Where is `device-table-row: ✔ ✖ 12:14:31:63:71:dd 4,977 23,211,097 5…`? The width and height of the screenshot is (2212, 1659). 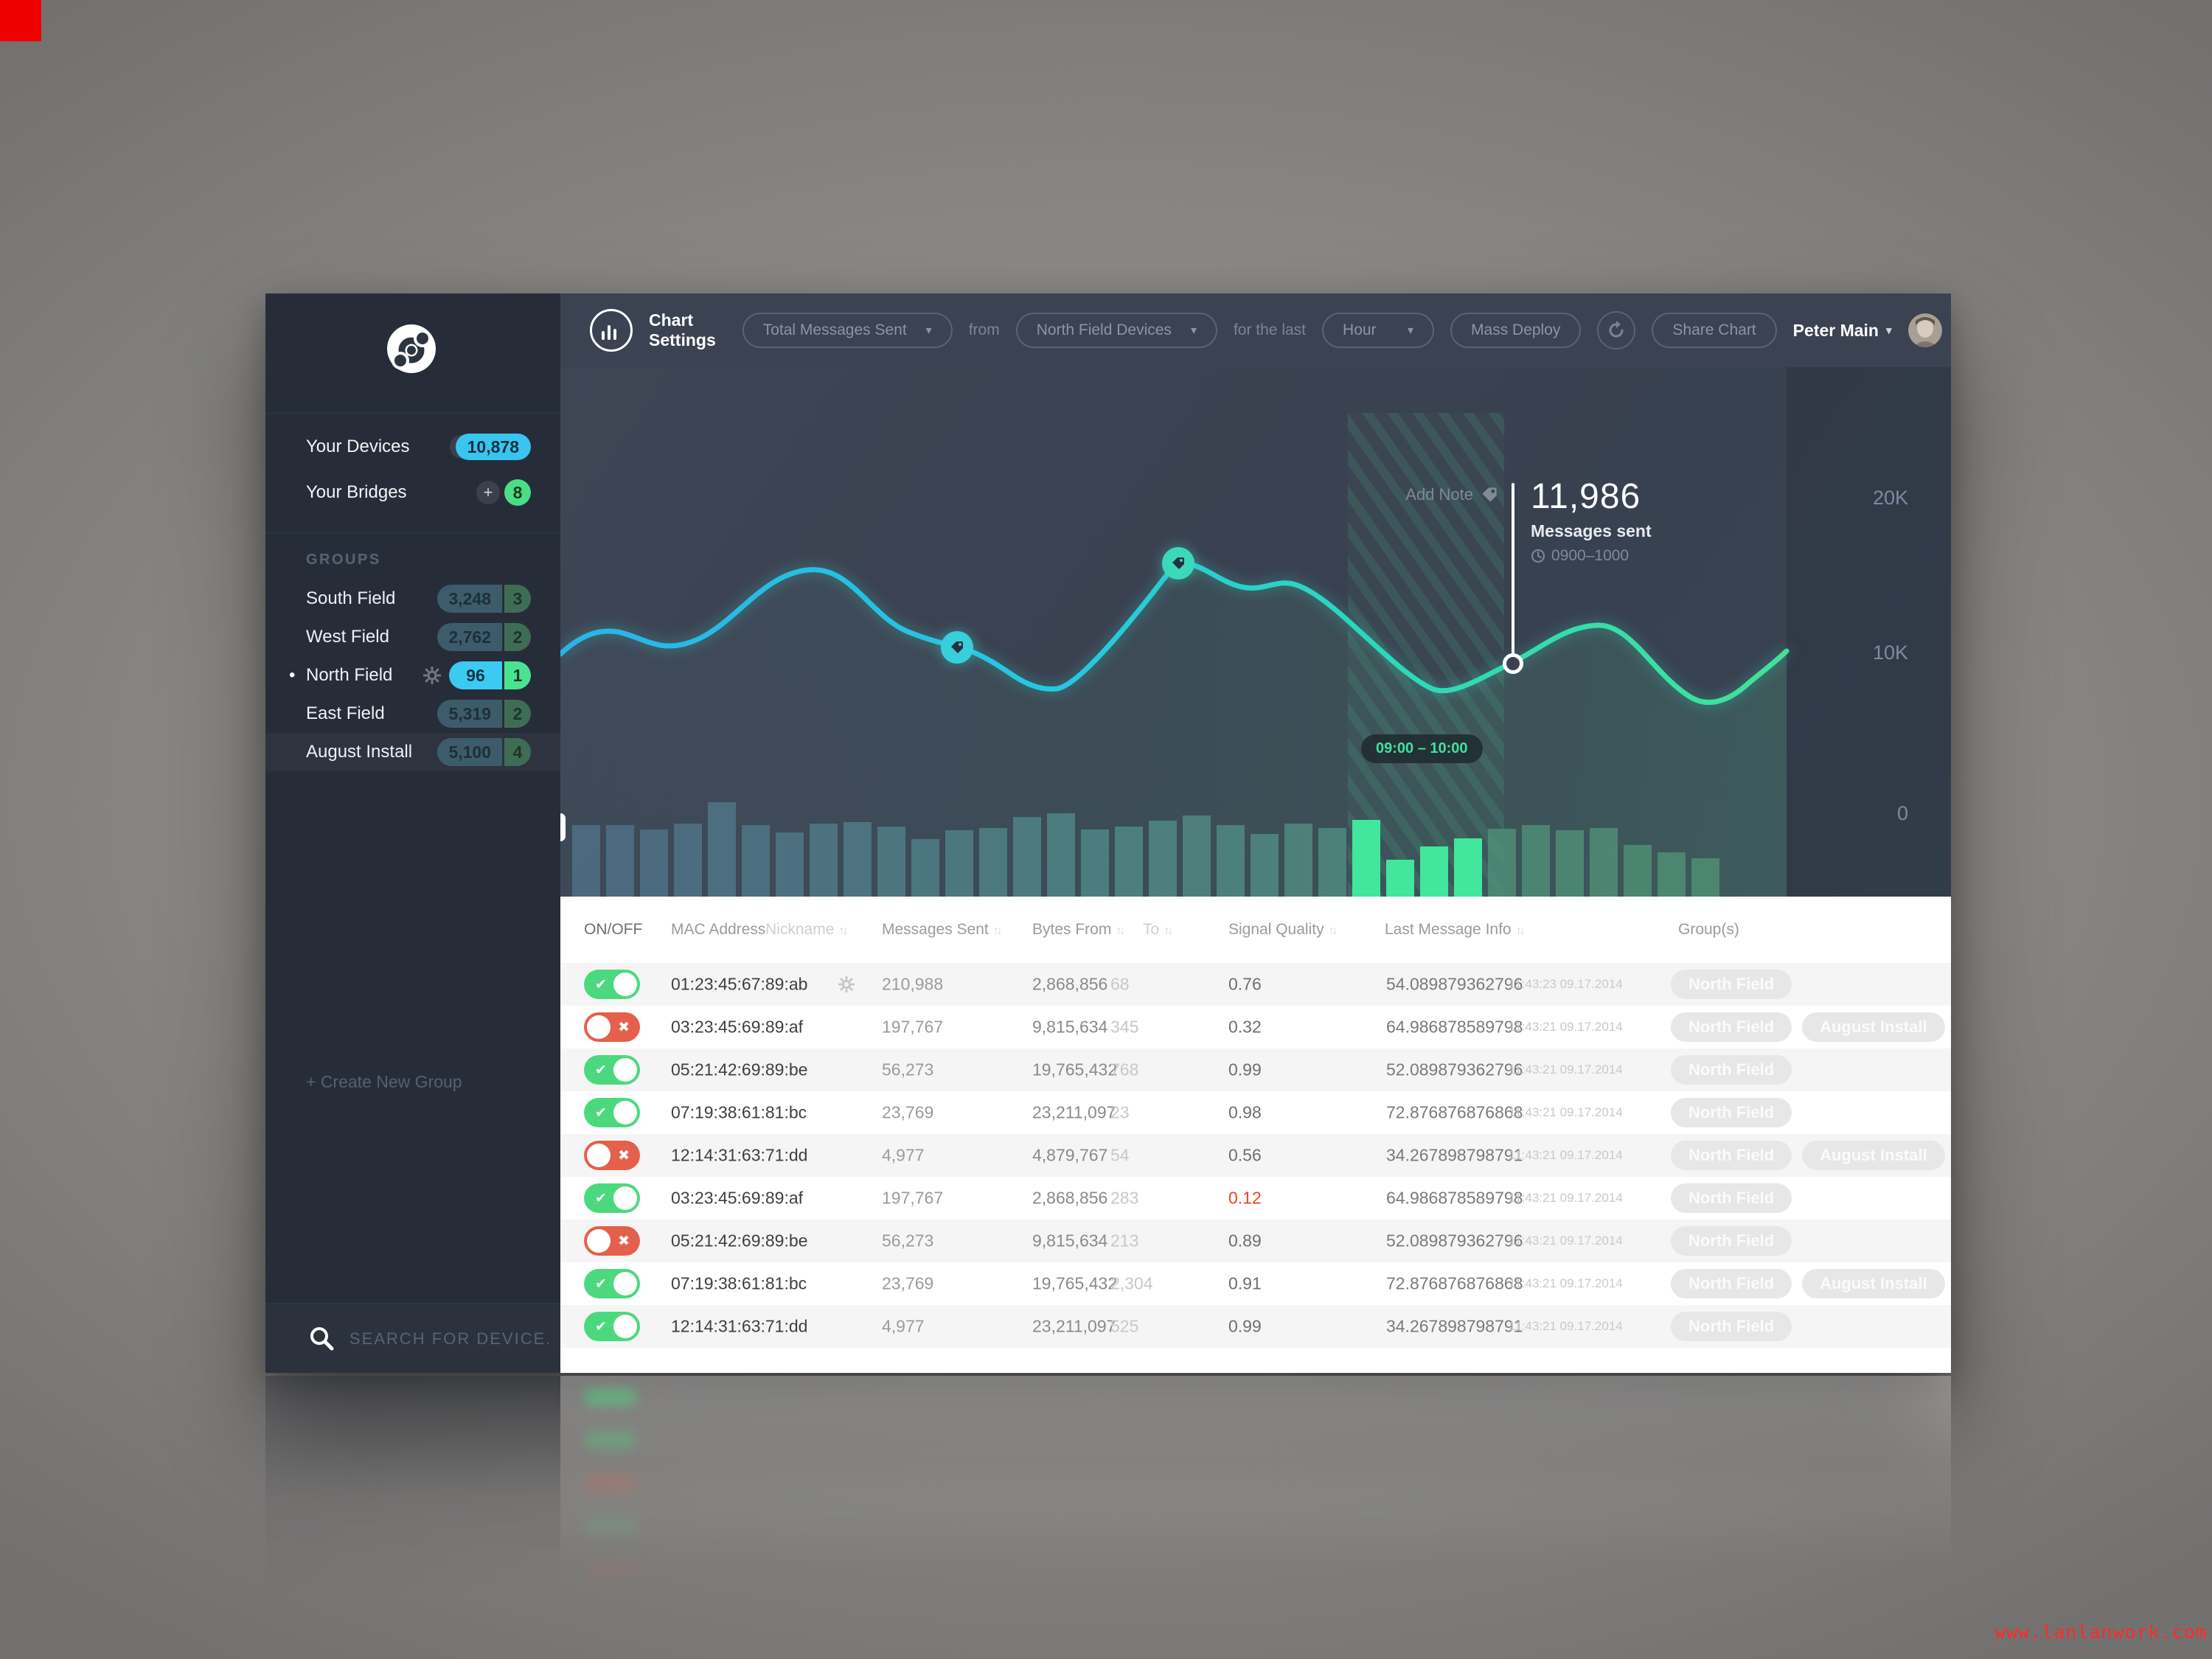
device-table-row: ✔ ✖ 12:14:31:63:71:dd 4,977 23,211,097 5… is located at coordinates (1255, 1326).